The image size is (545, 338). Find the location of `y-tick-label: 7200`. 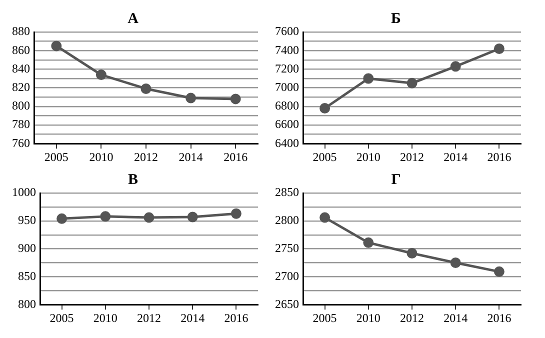

y-tick-label: 7200 is located at coordinates (287, 68).